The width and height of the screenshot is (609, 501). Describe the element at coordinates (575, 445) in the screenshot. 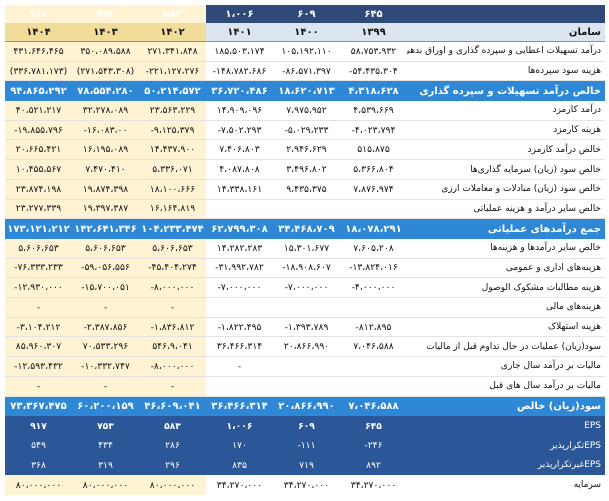

I see `row-label: EPSتکرارپذیر` at that location.